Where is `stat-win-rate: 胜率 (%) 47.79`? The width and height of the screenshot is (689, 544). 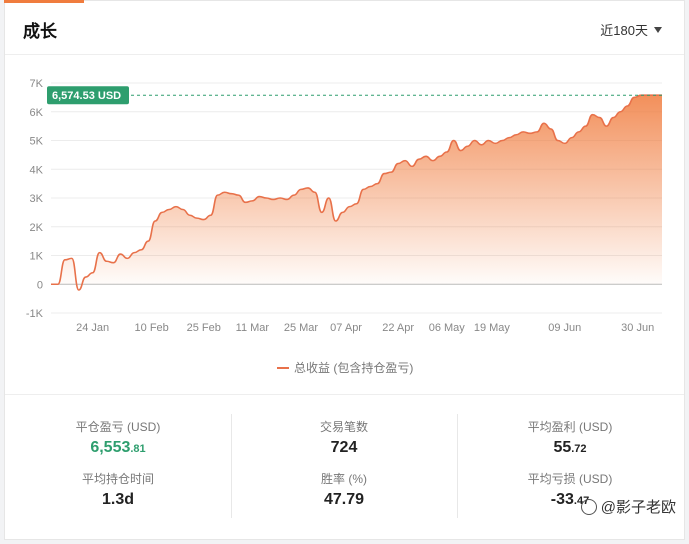
stat-win-rate: 胜率 (%) 47.79 is located at coordinates (344, 489).